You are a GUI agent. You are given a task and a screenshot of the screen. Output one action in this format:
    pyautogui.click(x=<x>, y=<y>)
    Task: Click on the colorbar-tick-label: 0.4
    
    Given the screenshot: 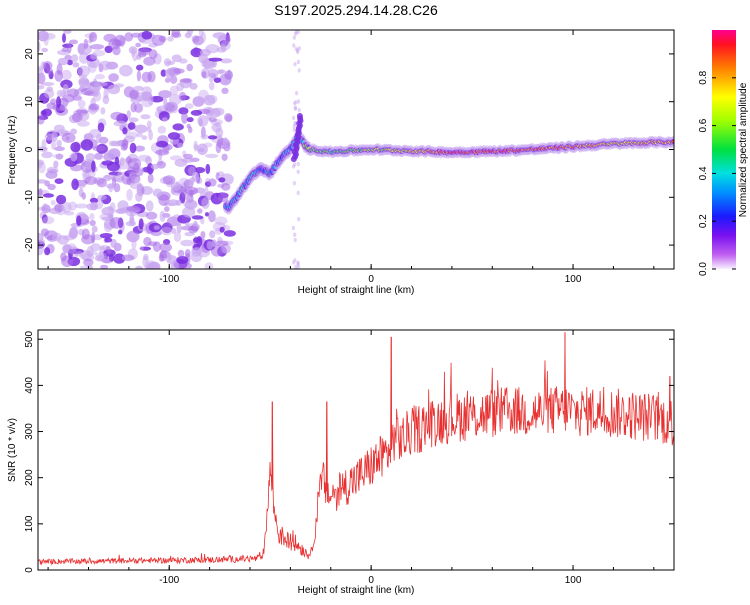 What is the action you would take?
    pyautogui.click(x=703, y=173)
    